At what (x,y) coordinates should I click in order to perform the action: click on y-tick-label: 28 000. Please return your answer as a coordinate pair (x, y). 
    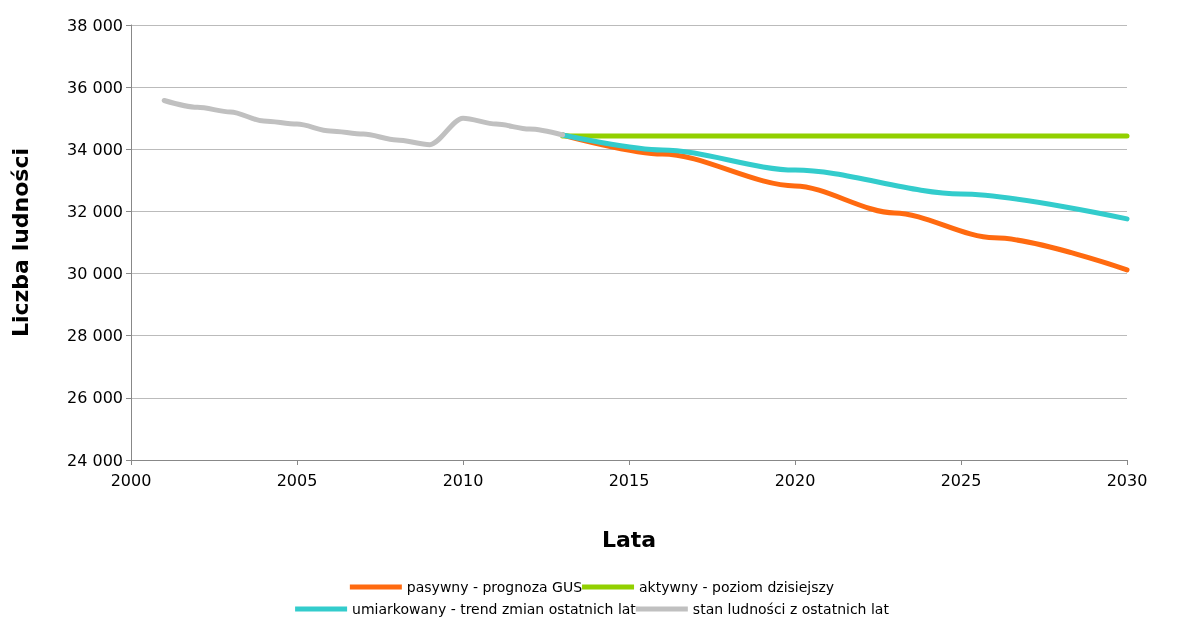
    Looking at the image, I should click on (95, 336).